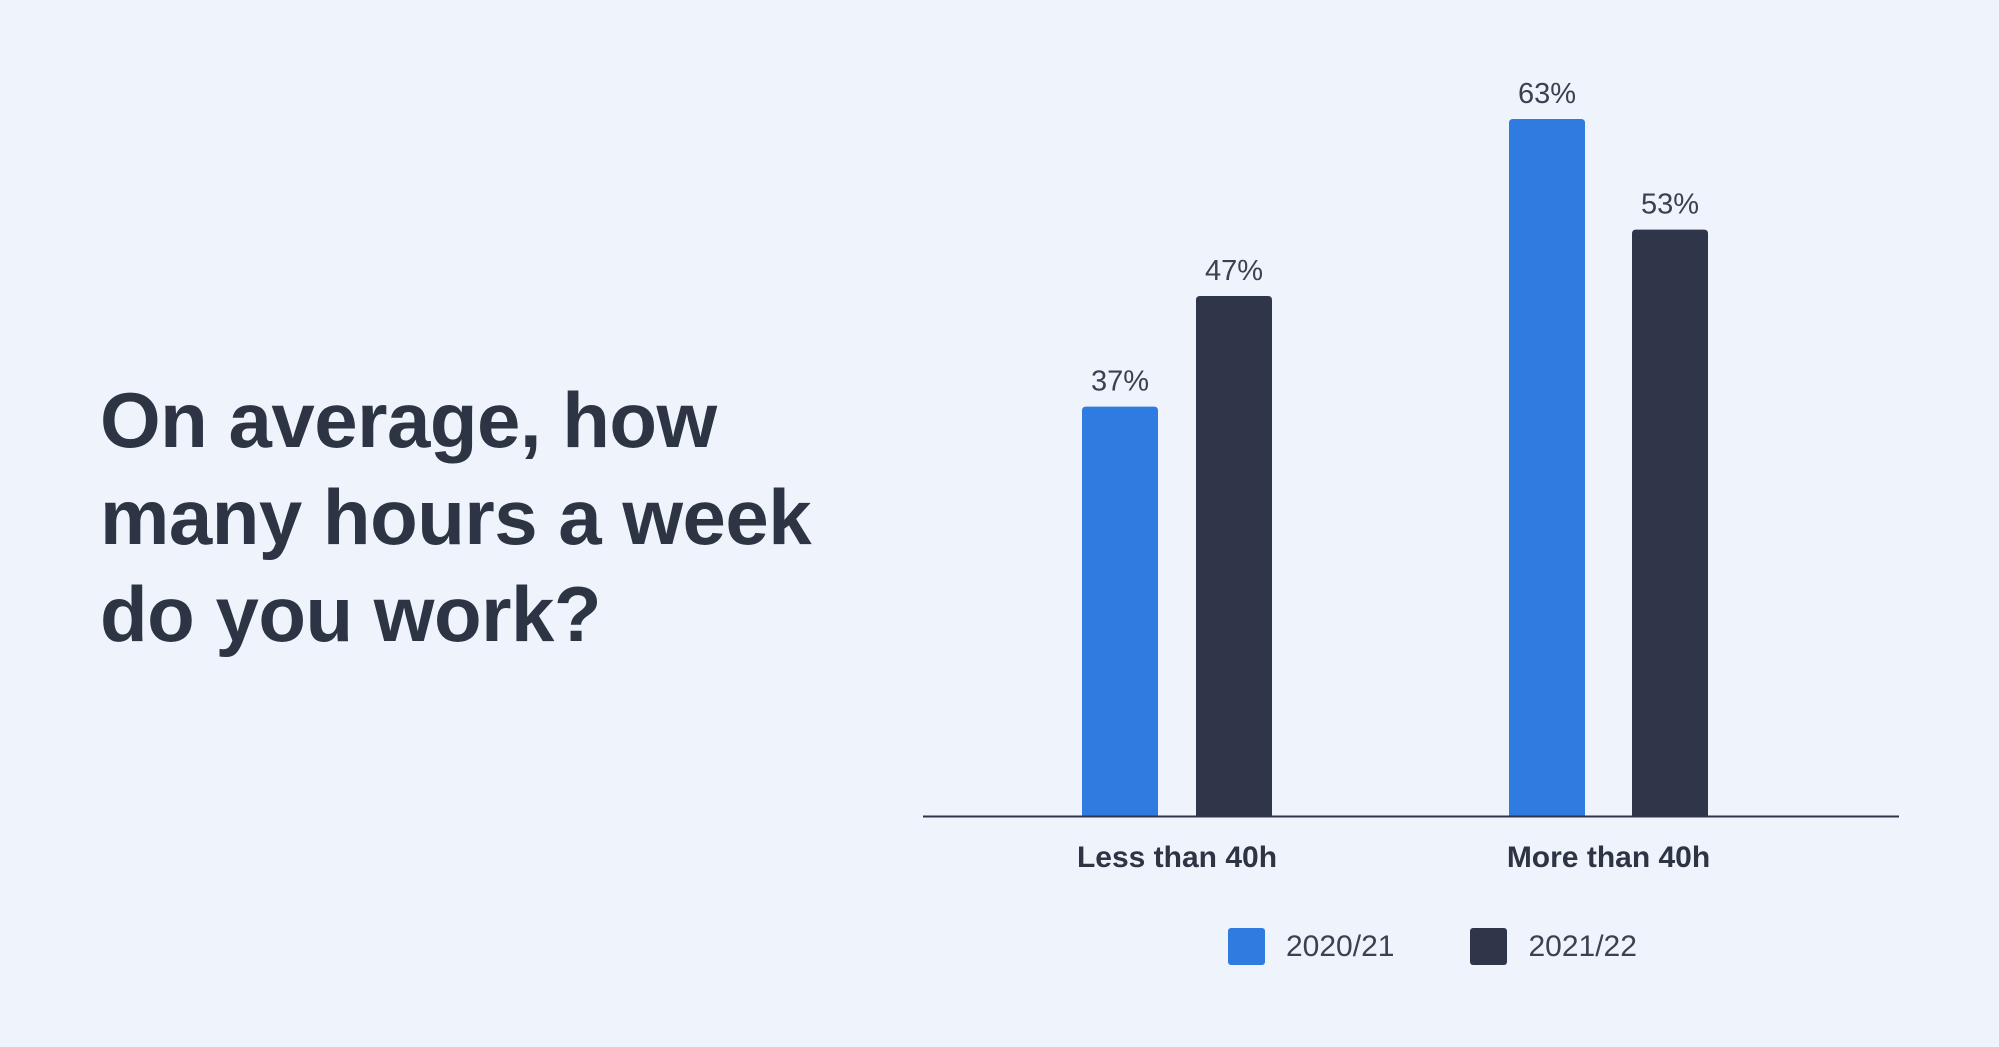 The width and height of the screenshot is (1999, 1047). What do you see at coordinates (1340, 946) in the screenshot?
I see `legend-label-2020-21: 2020/21` at bounding box center [1340, 946].